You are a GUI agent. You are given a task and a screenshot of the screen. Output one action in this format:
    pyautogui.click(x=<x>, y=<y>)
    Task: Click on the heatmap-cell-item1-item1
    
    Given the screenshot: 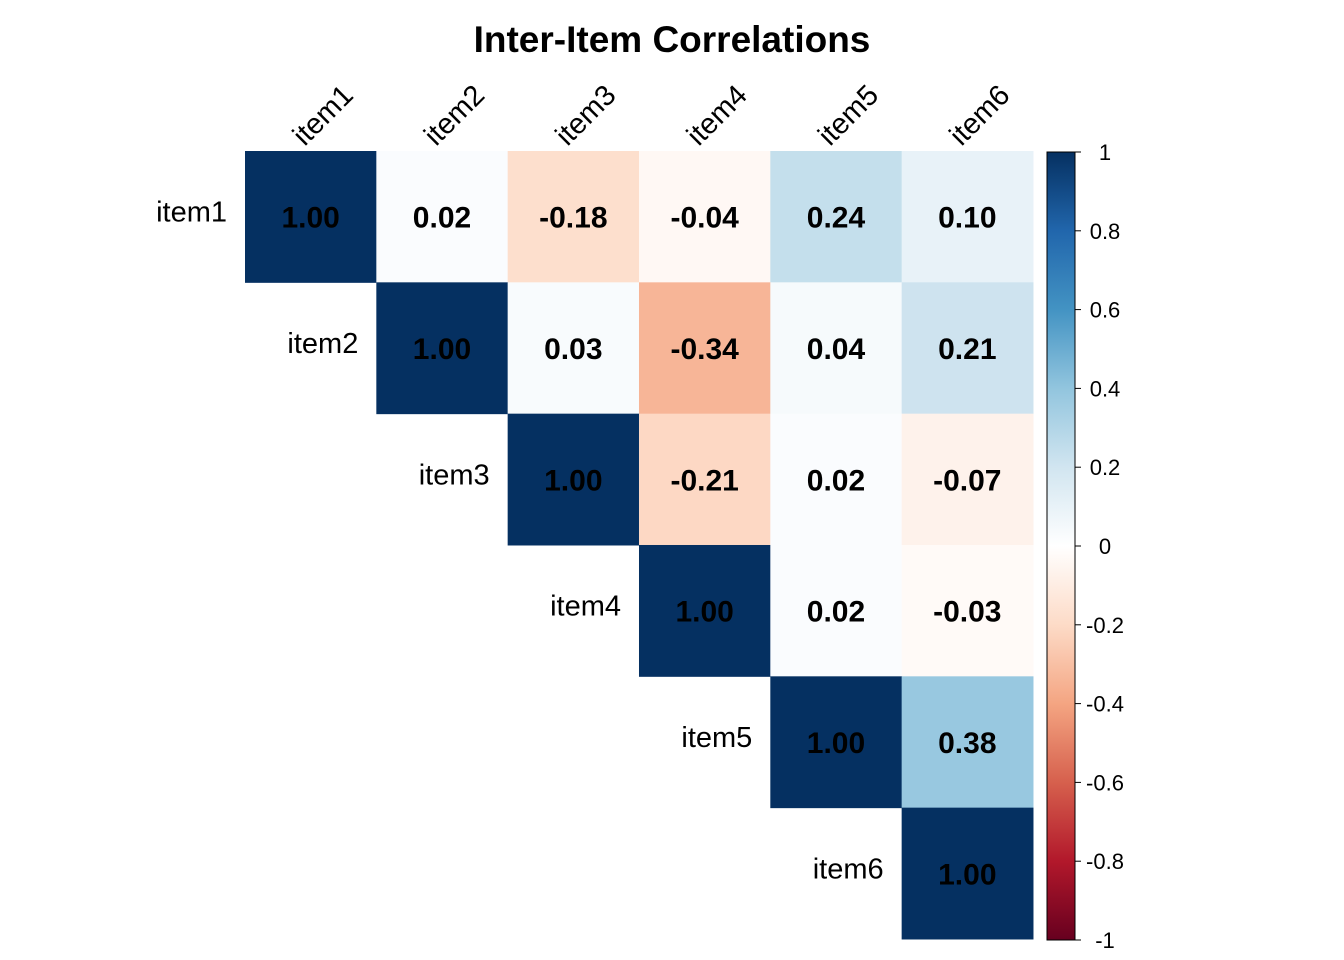 What is the action you would take?
    pyautogui.click(x=311, y=217)
    